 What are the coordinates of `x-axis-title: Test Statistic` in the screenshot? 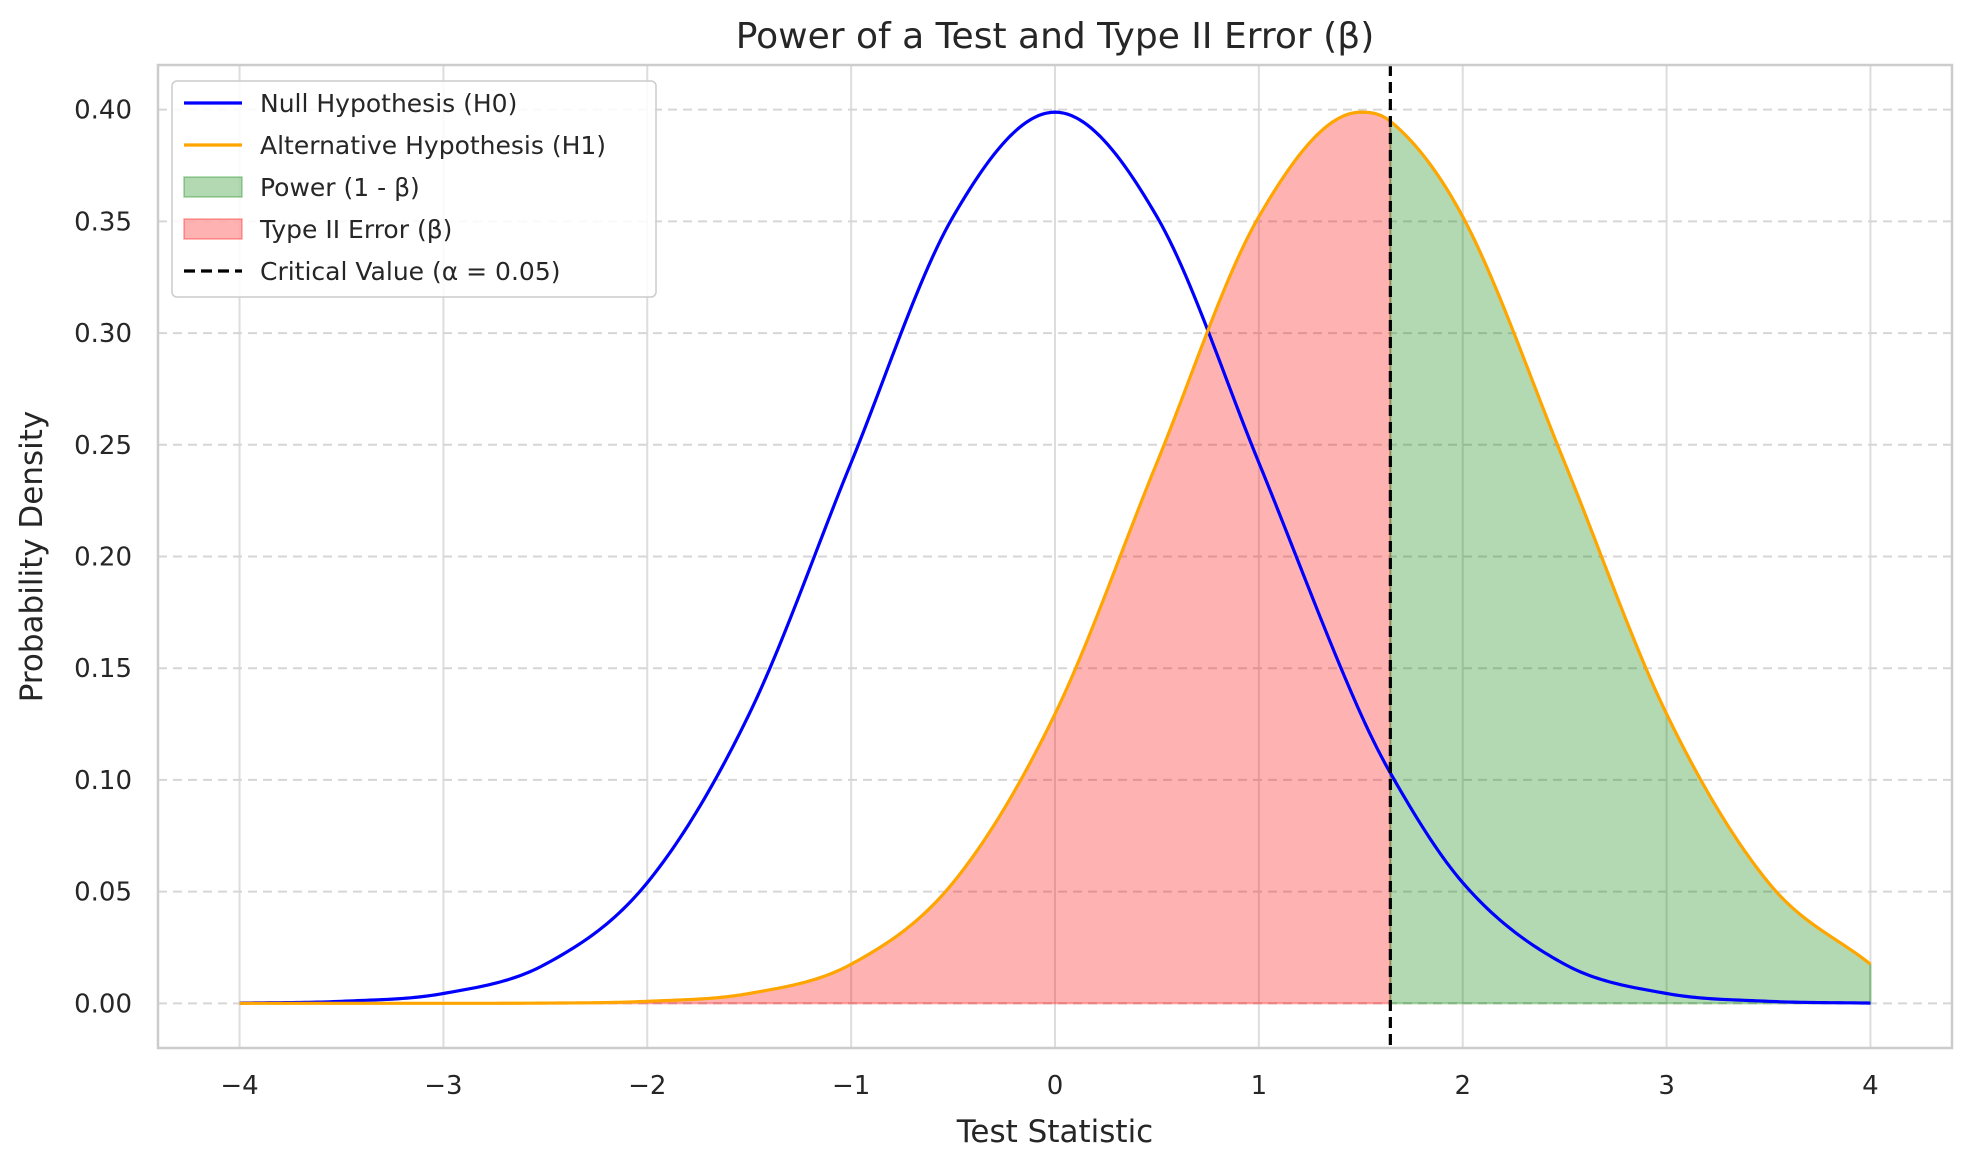 It's located at (1054, 1132).